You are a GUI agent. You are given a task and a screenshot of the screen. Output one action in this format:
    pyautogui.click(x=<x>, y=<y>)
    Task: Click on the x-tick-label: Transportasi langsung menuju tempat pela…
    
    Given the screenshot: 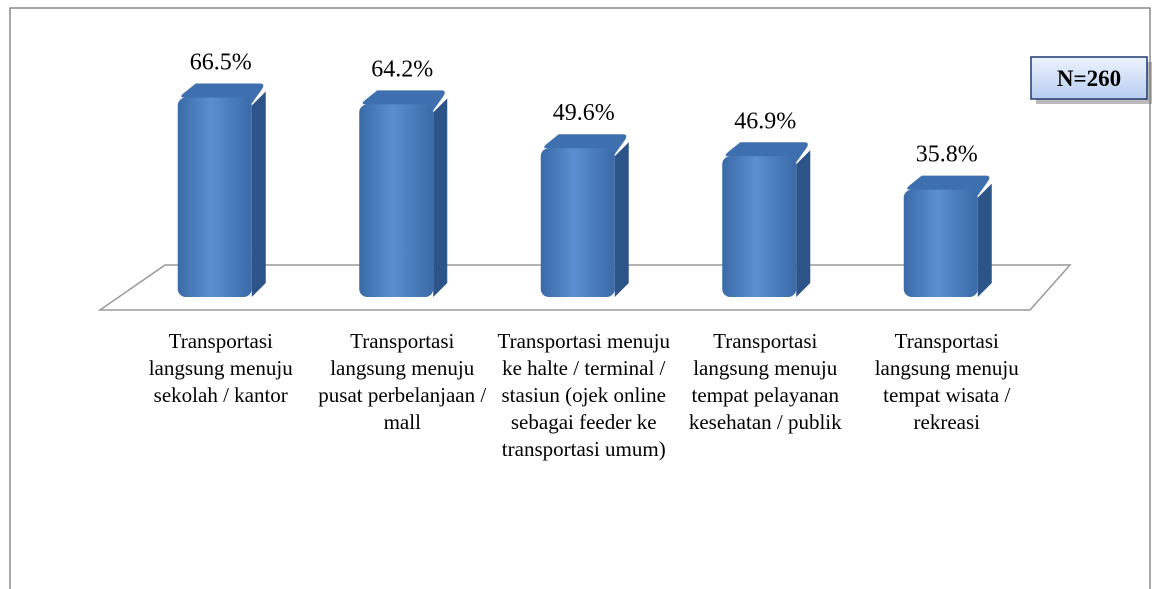 What is the action you would take?
    pyautogui.click(x=765, y=381)
    